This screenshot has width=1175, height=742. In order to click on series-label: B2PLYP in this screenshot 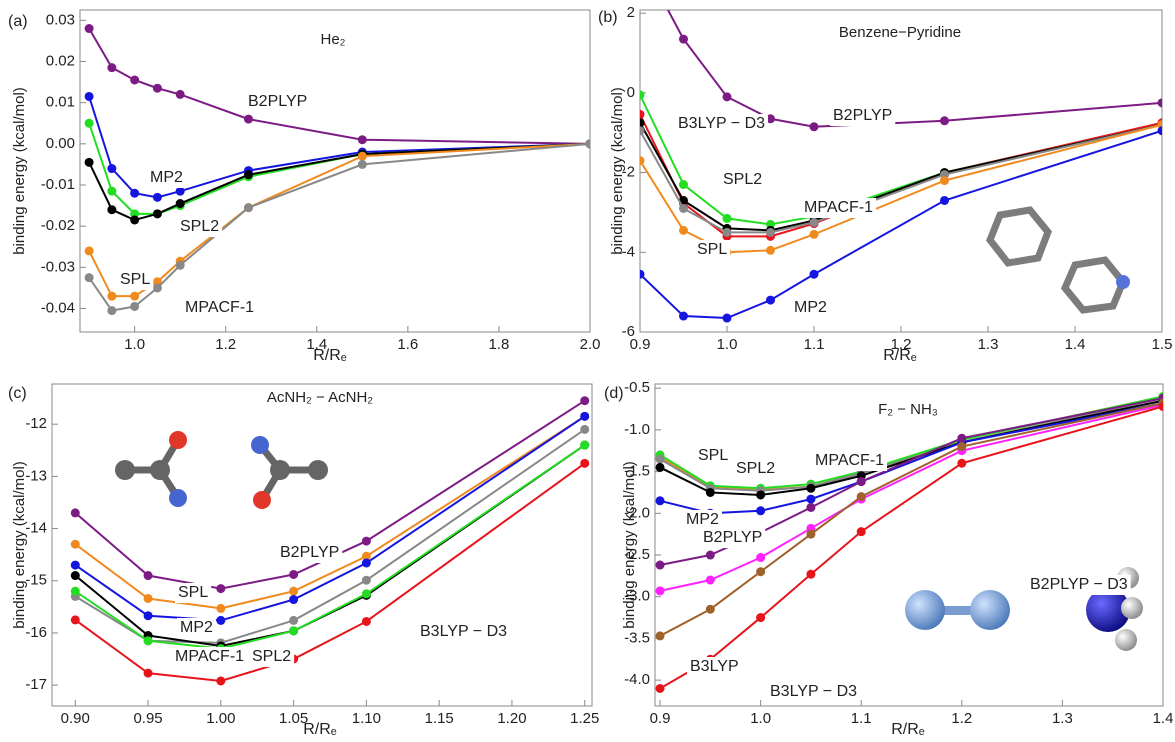, I will do `click(309, 552)`.